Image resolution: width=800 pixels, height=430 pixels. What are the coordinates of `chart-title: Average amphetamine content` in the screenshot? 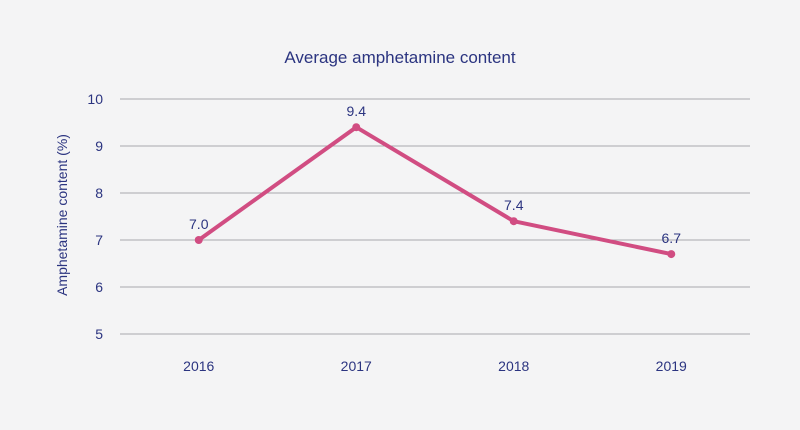 It's located at (400, 57).